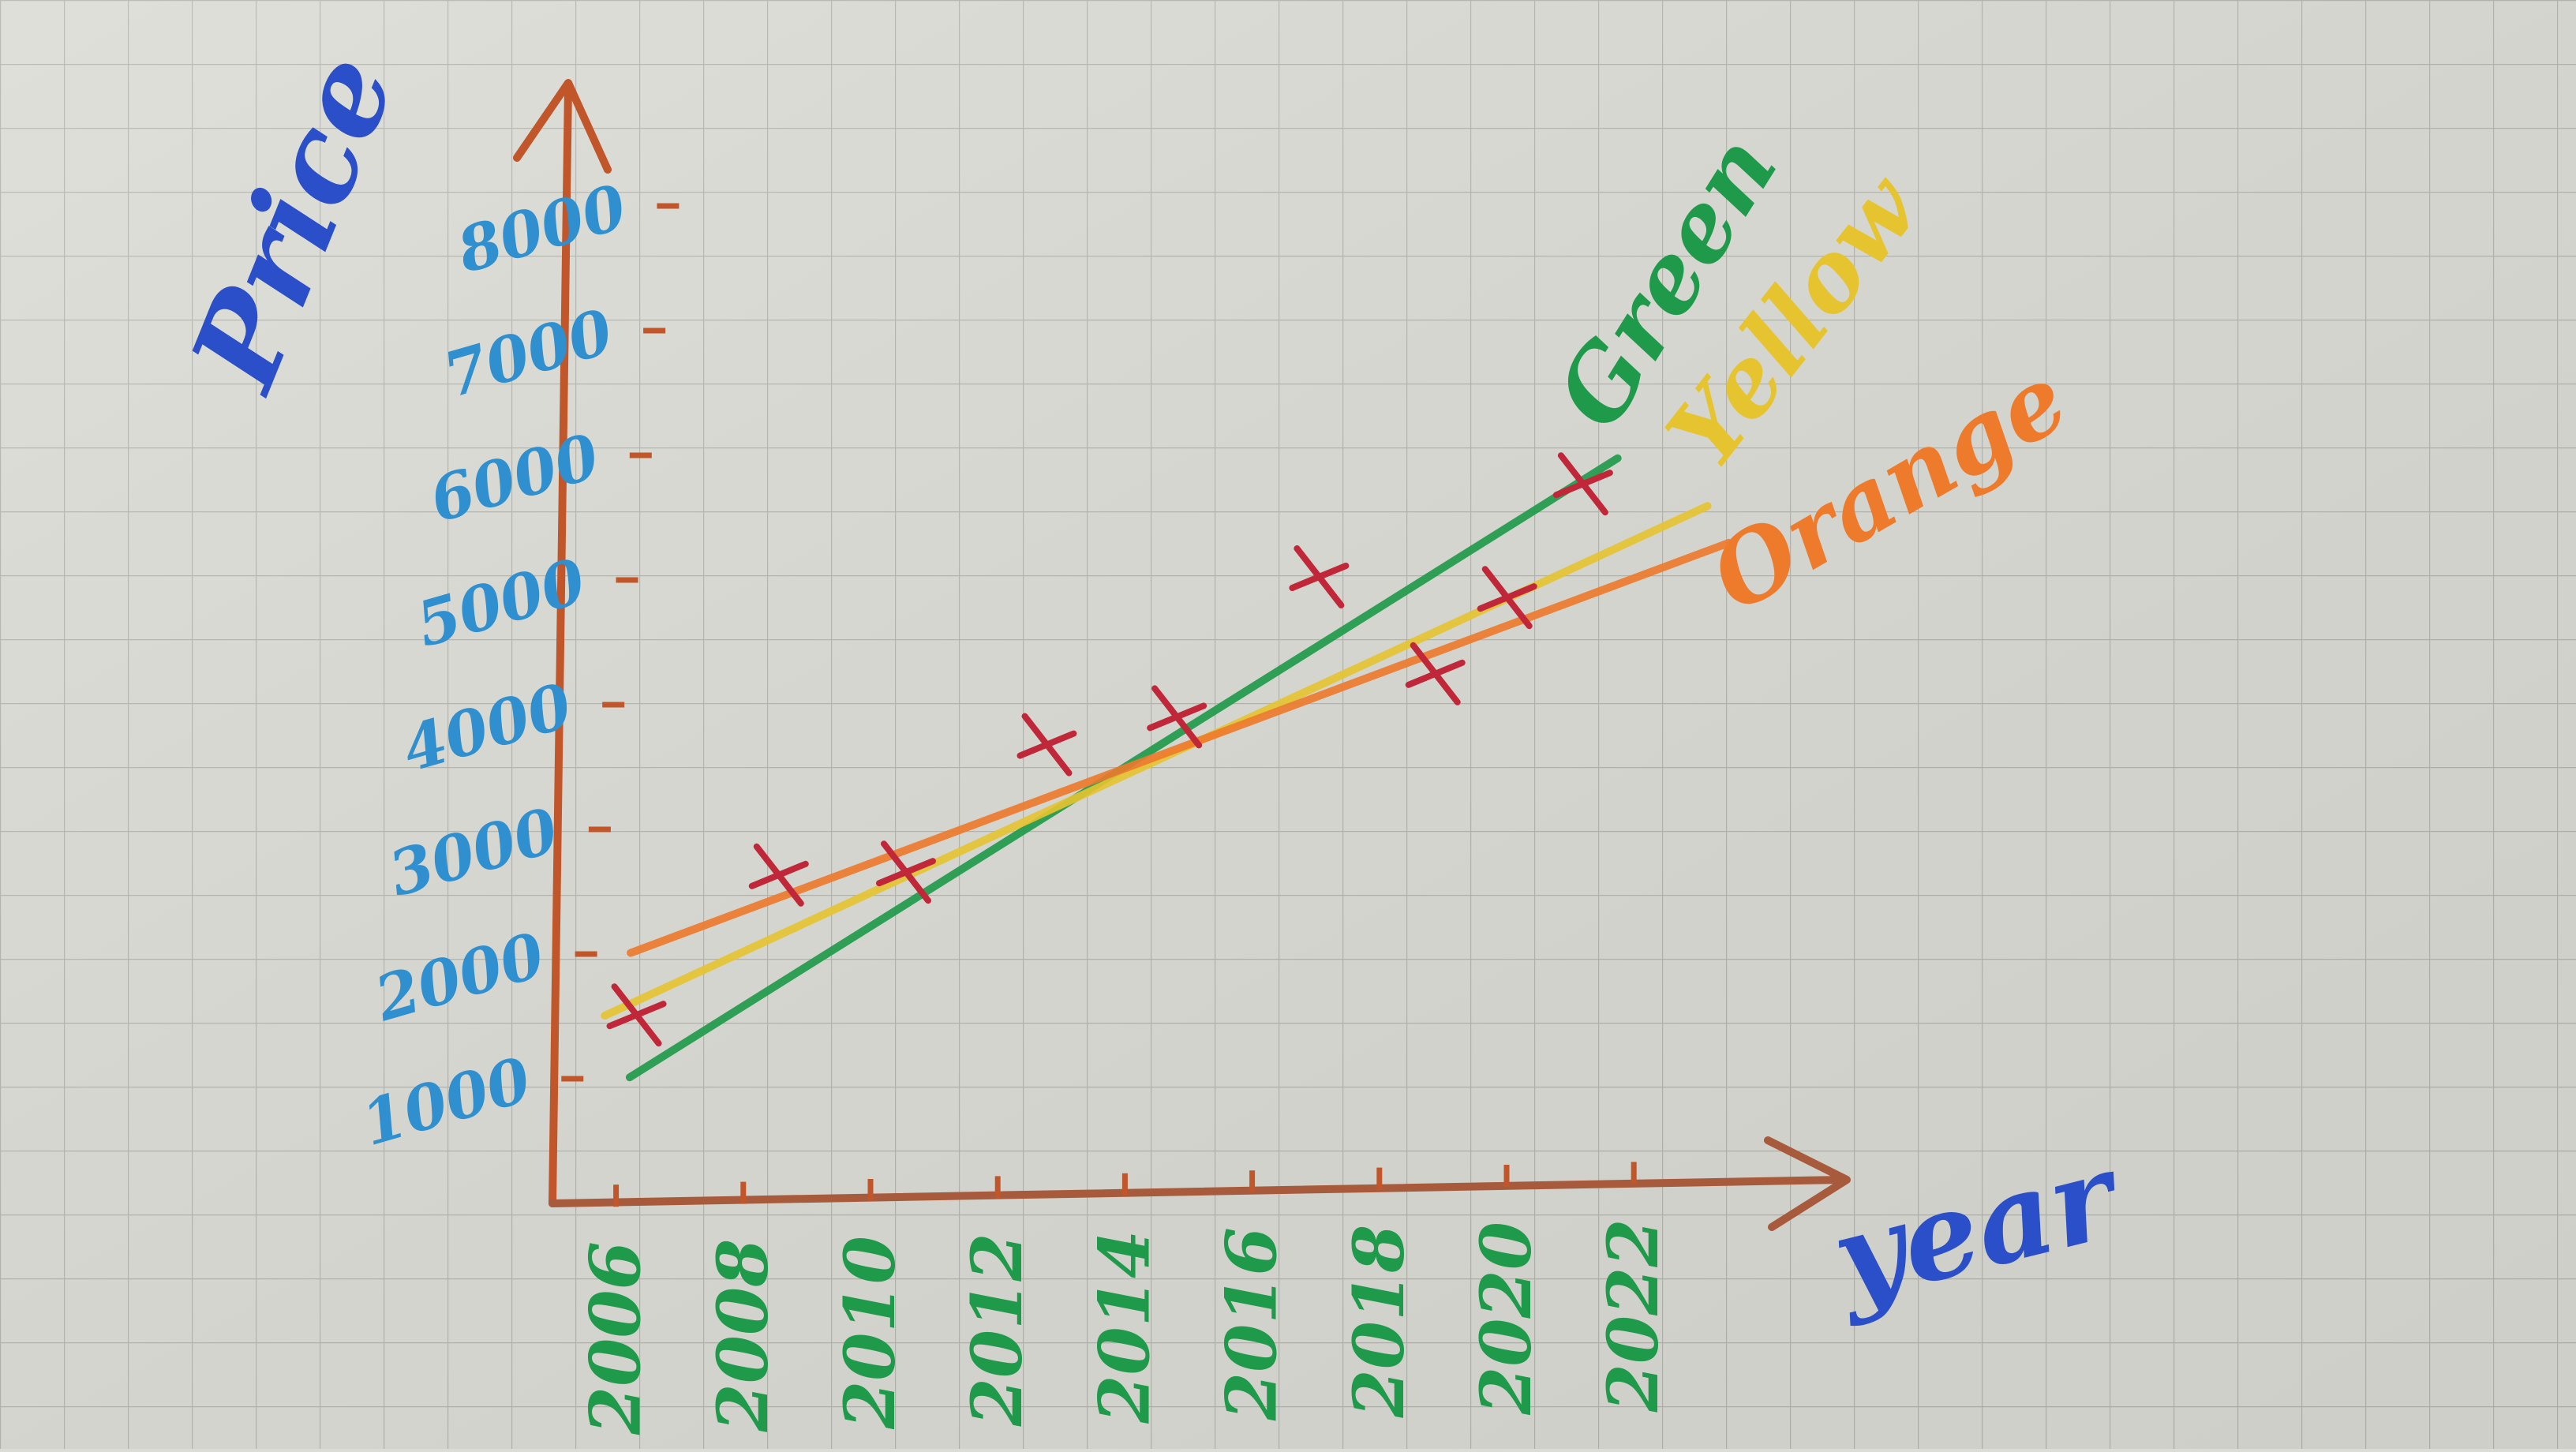  Describe the element at coordinates (997, 1330) in the screenshot. I see `x-tick-label: 2012` at that location.